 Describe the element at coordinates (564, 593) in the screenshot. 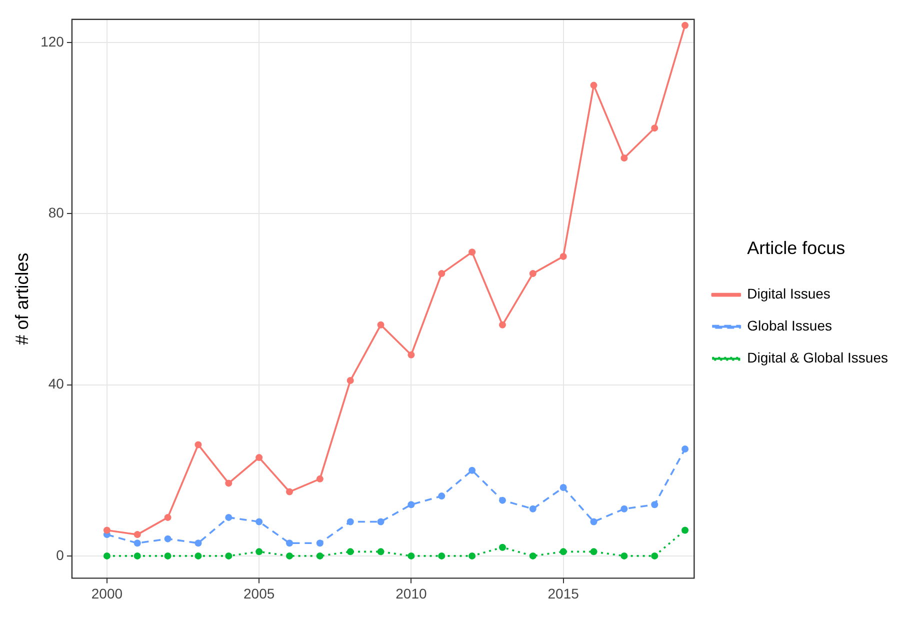

I see `x-tick-label: 2015` at that location.